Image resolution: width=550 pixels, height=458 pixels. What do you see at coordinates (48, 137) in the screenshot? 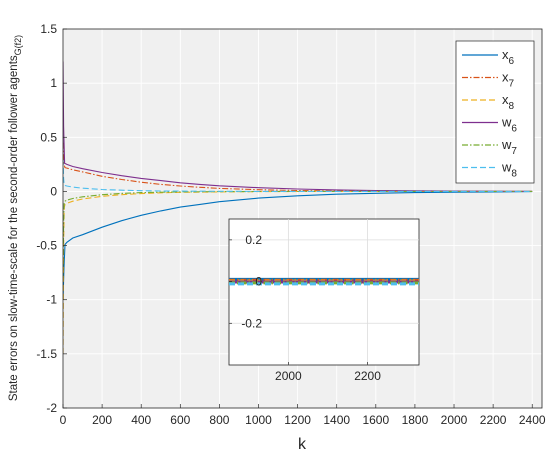
I see `main-y-tick-label: 0.5` at bounding box center [48, 137].